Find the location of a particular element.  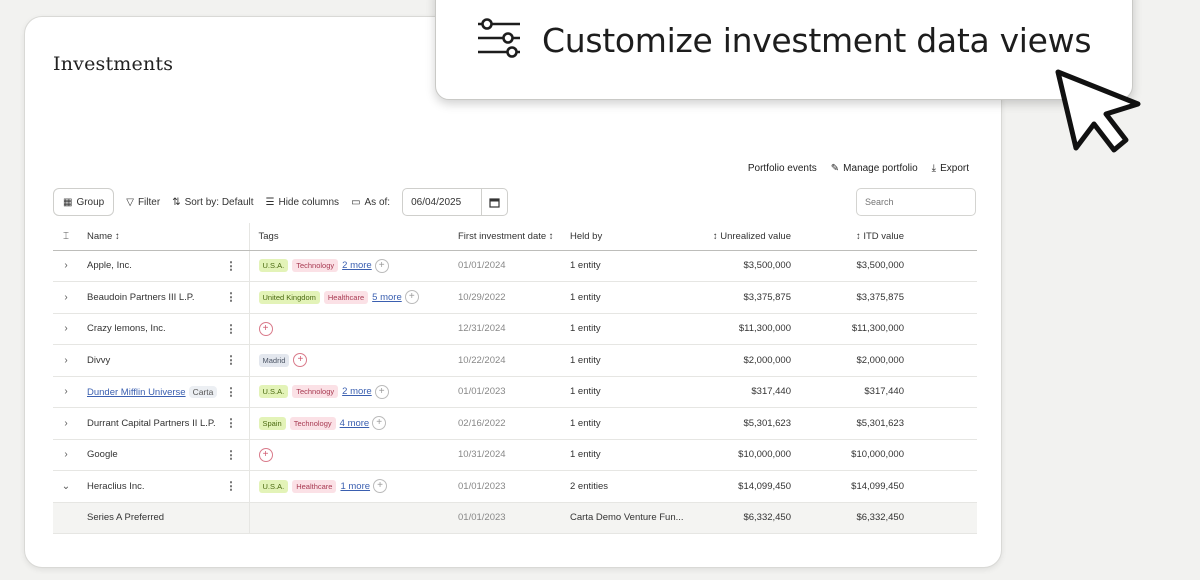

first-investment-date: 12/31/2024 is located at coordinates (506, 329).